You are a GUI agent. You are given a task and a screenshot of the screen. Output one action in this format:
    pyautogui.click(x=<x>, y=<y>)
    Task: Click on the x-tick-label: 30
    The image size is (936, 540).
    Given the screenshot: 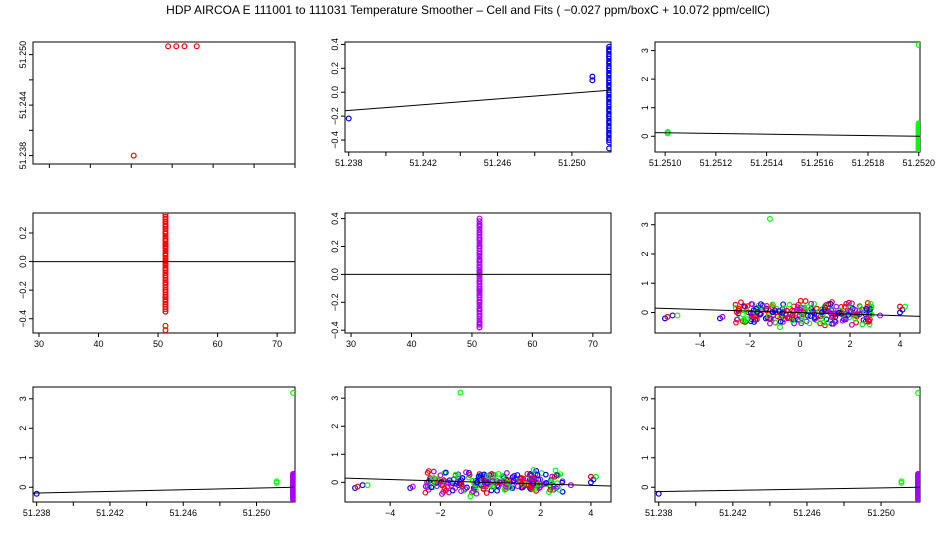 What is the action you would take?
    pyautogui.click(x=351, y=344)
    